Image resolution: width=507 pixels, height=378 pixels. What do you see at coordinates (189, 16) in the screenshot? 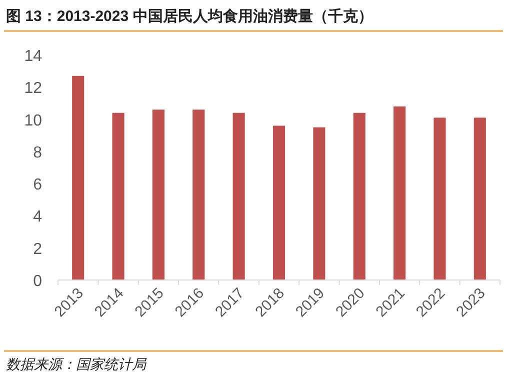
I see `chart-title: 图 13：2013-2023 中国居民人均食用油消费量（千克）` at bounding box center [189, 16].